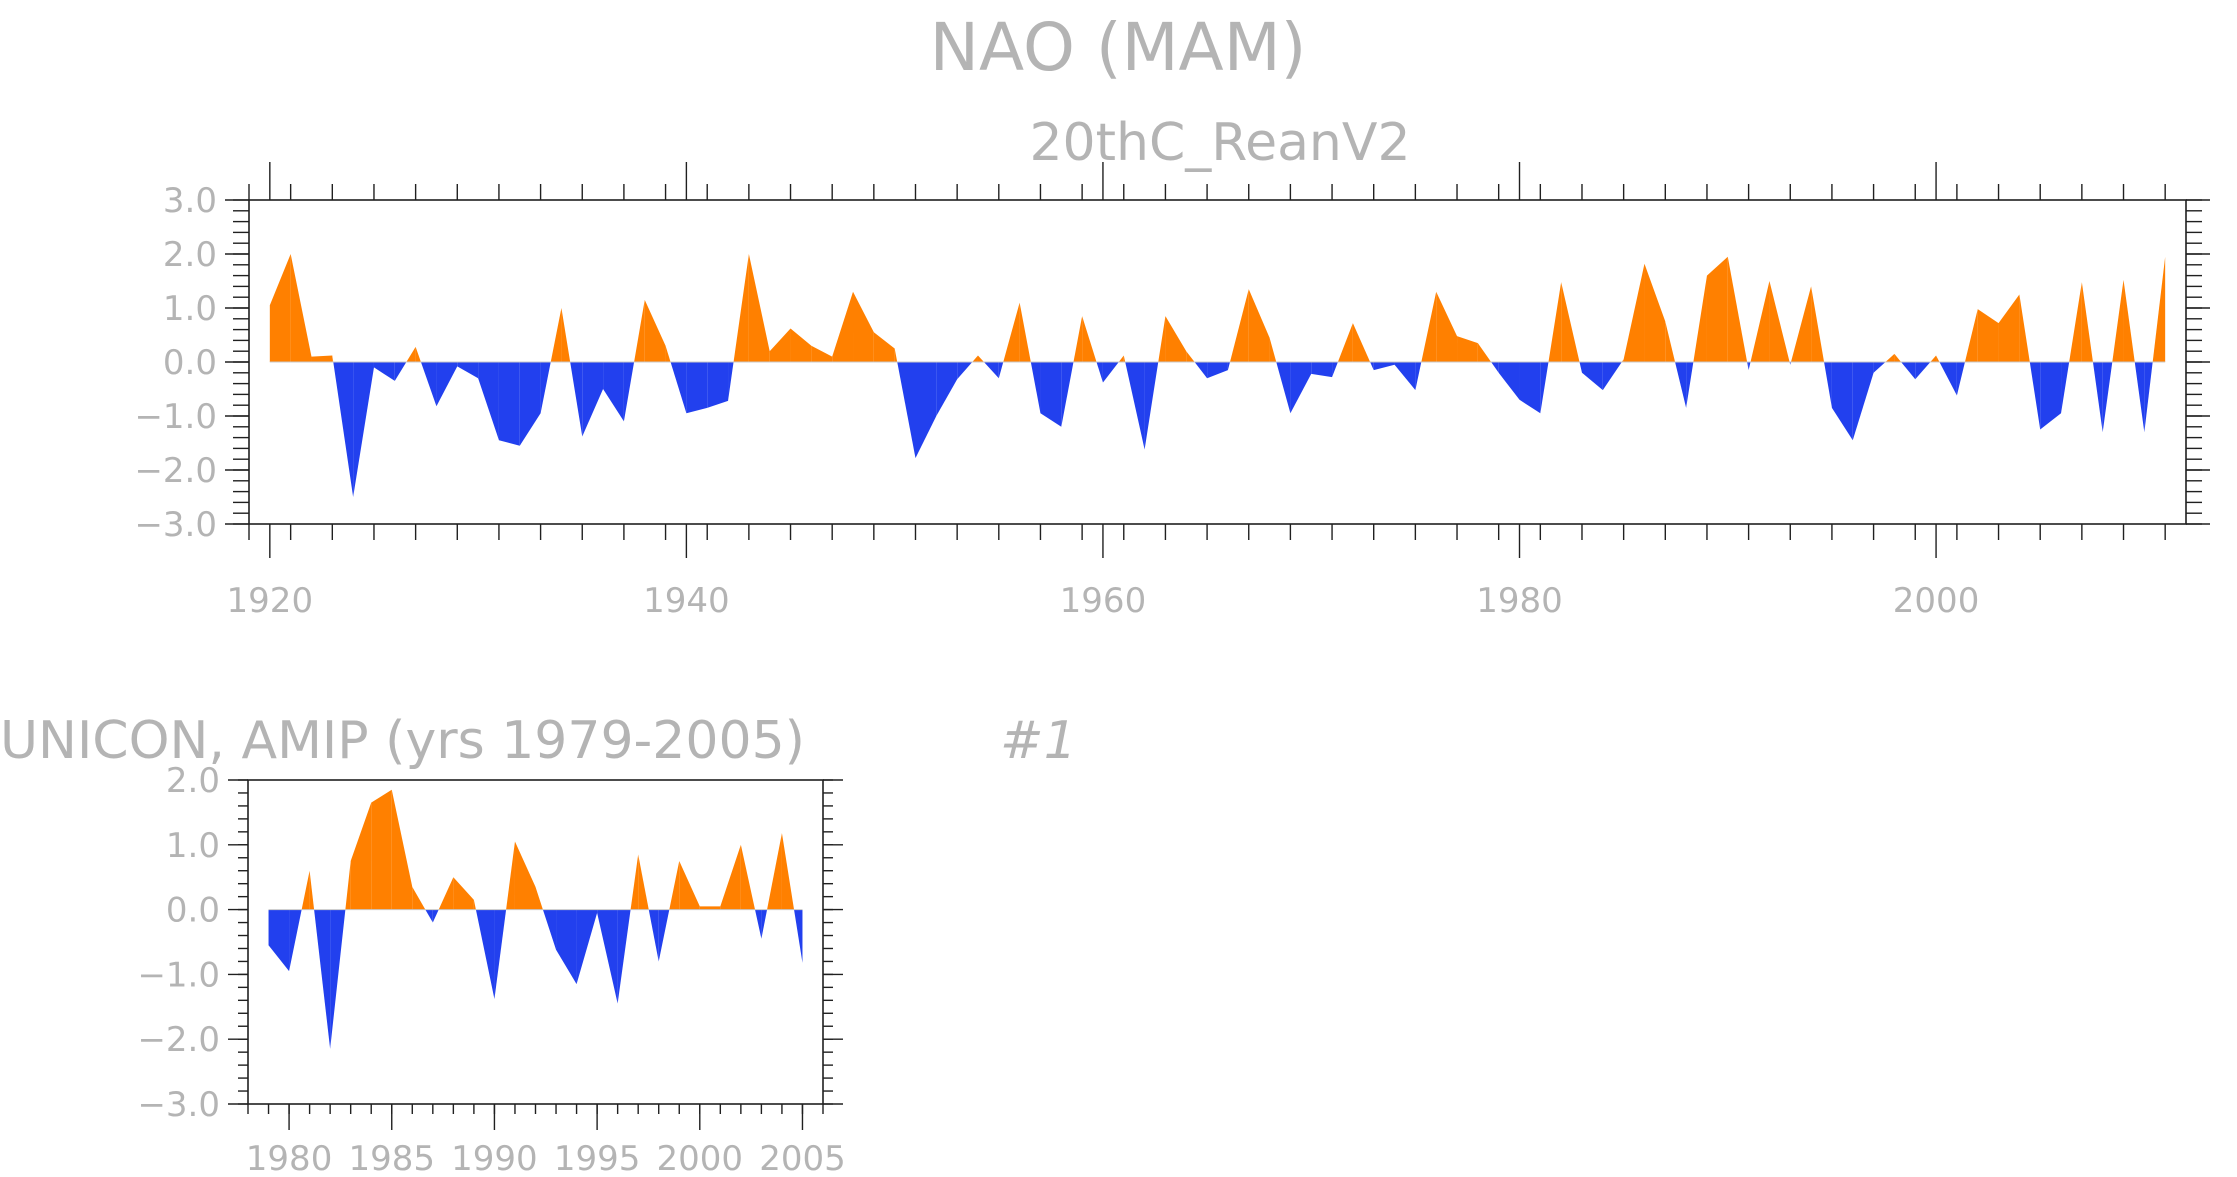 This screenshot has width=2237, height=1177. What do you see at coordinates (494, 1158) in the screenshot?
I see `unicon-xtick-label: 1990` at bounding box center [494, 1158].